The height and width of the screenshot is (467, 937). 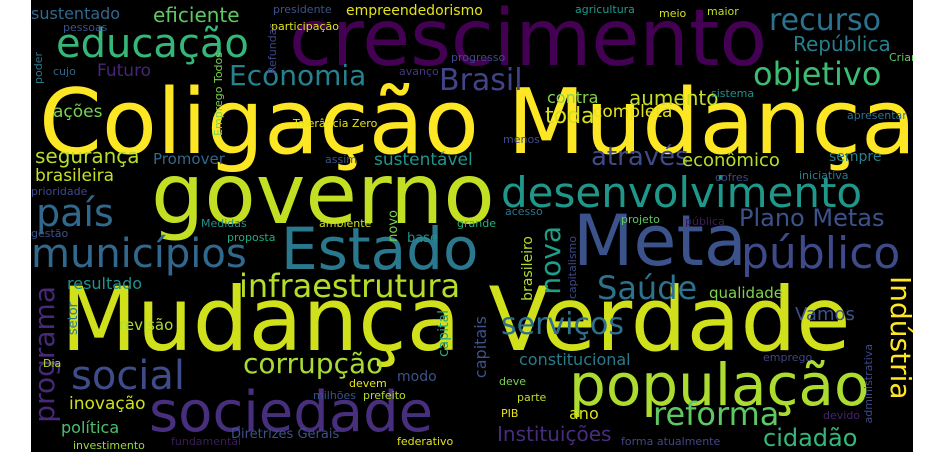 I want to click on word: participação, so click(x=305, y=26).